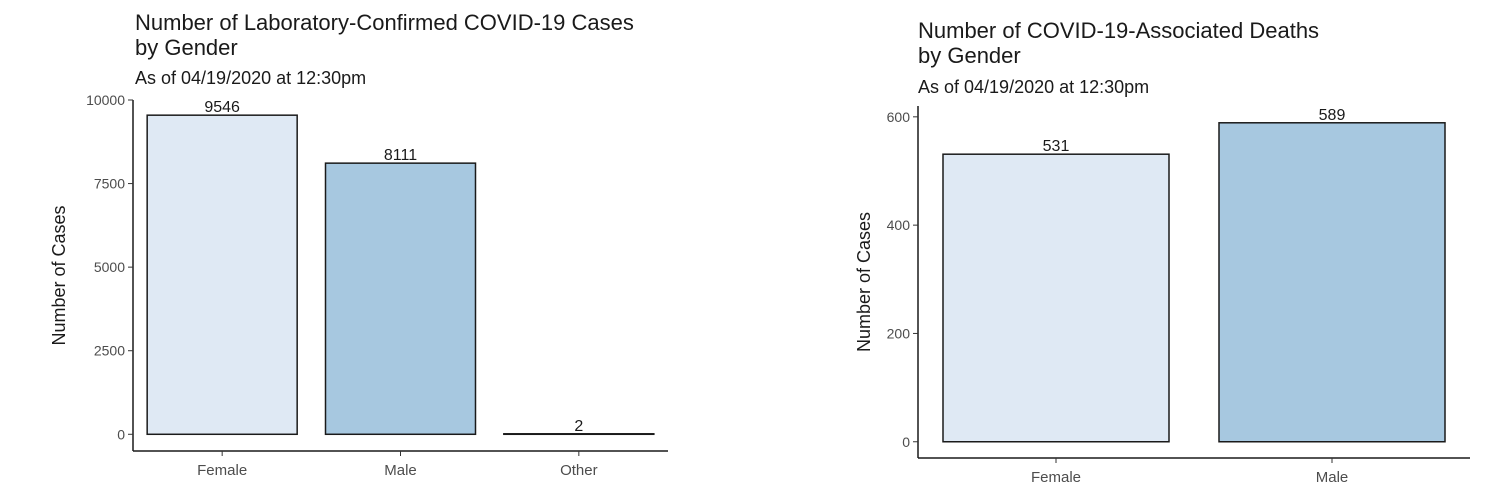 The height and width of the screenshot is (500, 1500). I want to click on deaths-chart-subtitle: As of 04/19/2020 at 12:30pm, so click(1034, 87).